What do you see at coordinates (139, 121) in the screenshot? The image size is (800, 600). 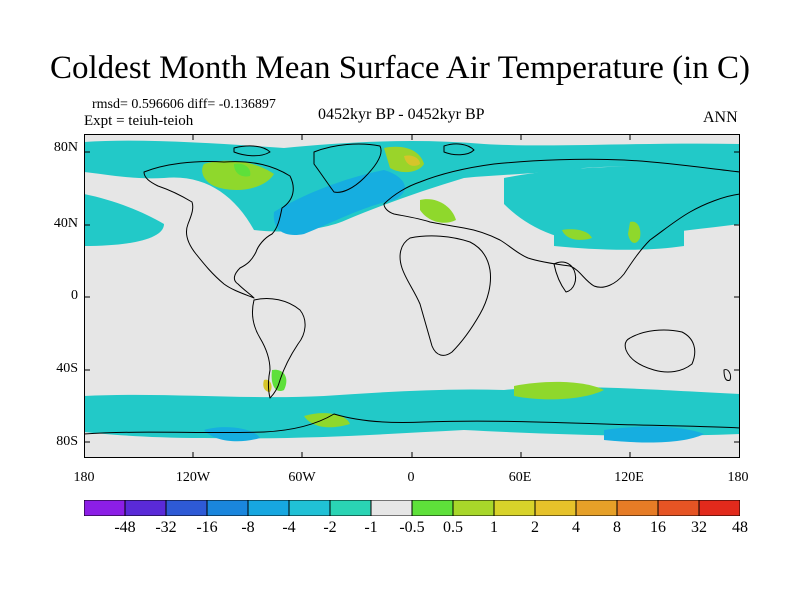 I see `experiment-line: Expt = teiuh-teioh` at bounding box center [139, 121].